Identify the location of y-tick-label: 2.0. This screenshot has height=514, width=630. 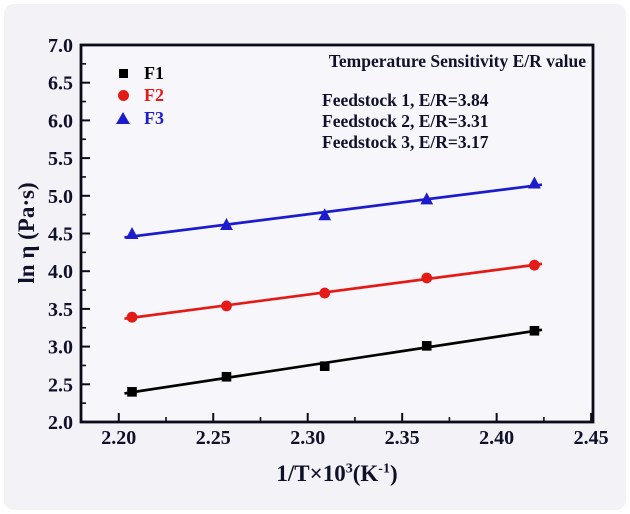
(60, 423).